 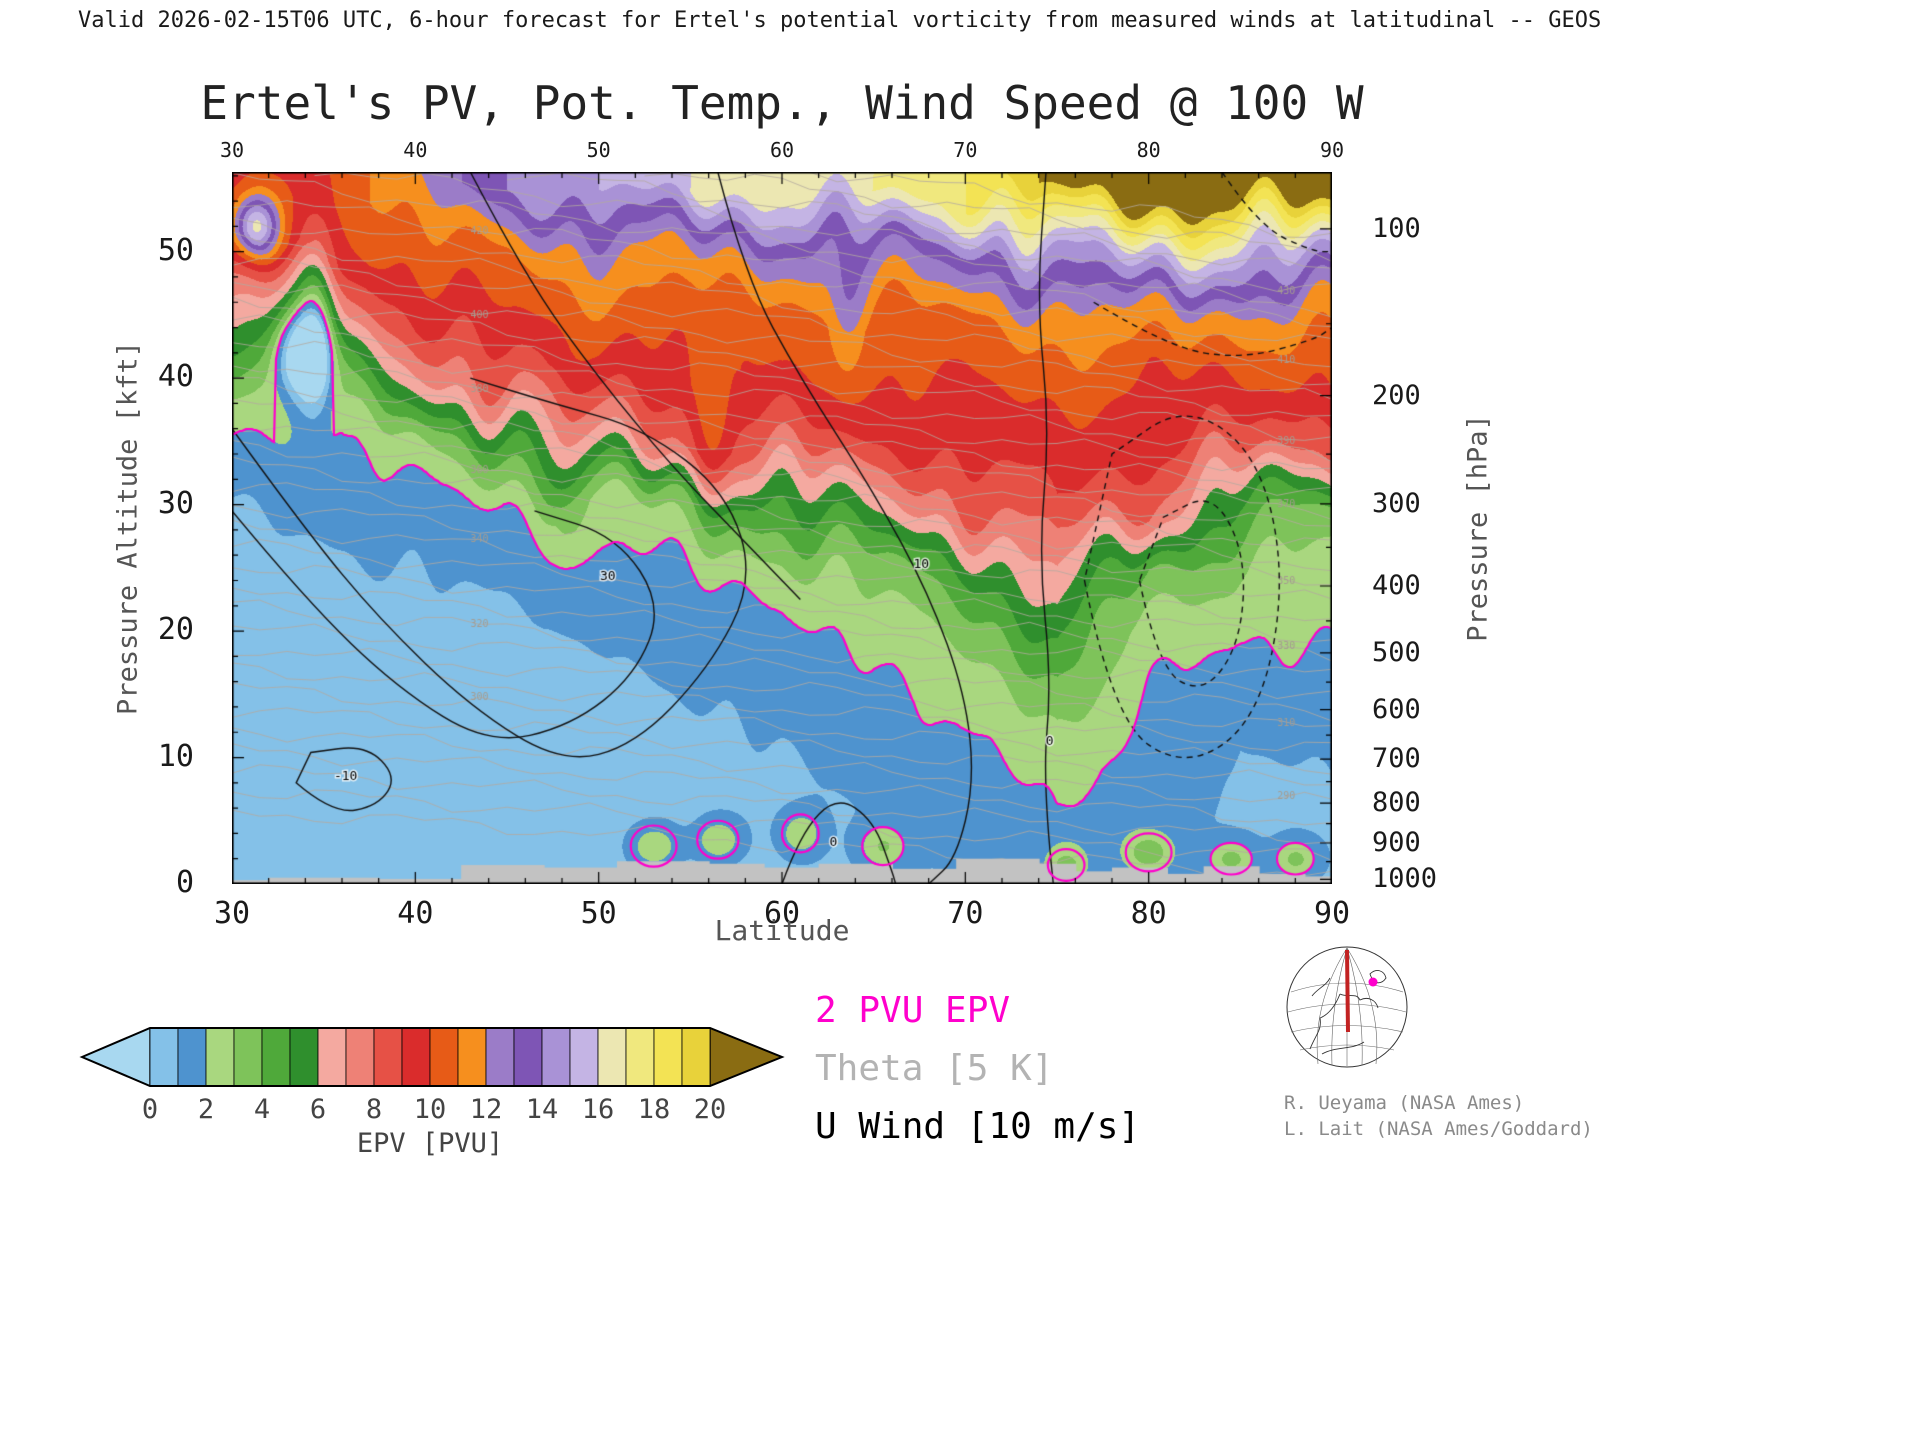 What do you see at coordinates (150, 1109) in the screenshot?
I see `colorbar-tick-label: 0` at bounding box center [150, 1109].